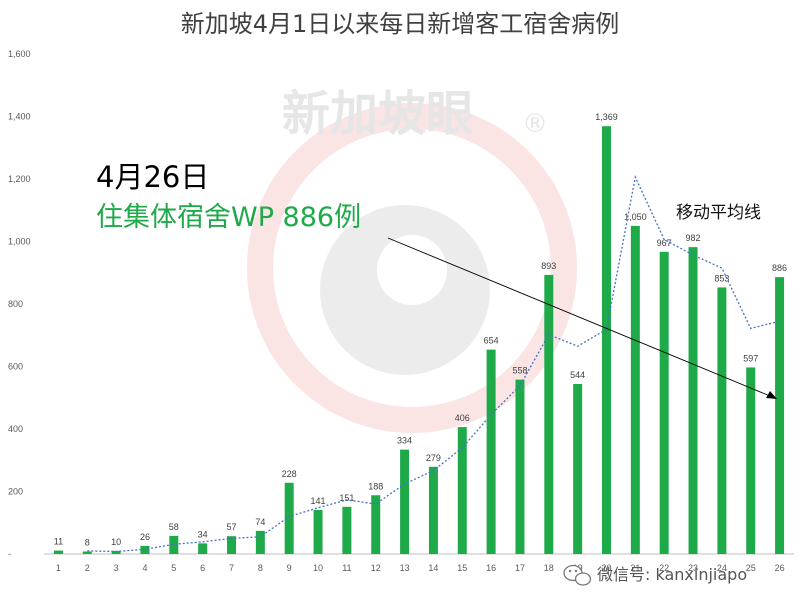 This screenshot has height=614, width=800. What do you see at coordinates (145, 537) in the screenshot?
I see `data-label: 26` at bounding box center [145, 537].